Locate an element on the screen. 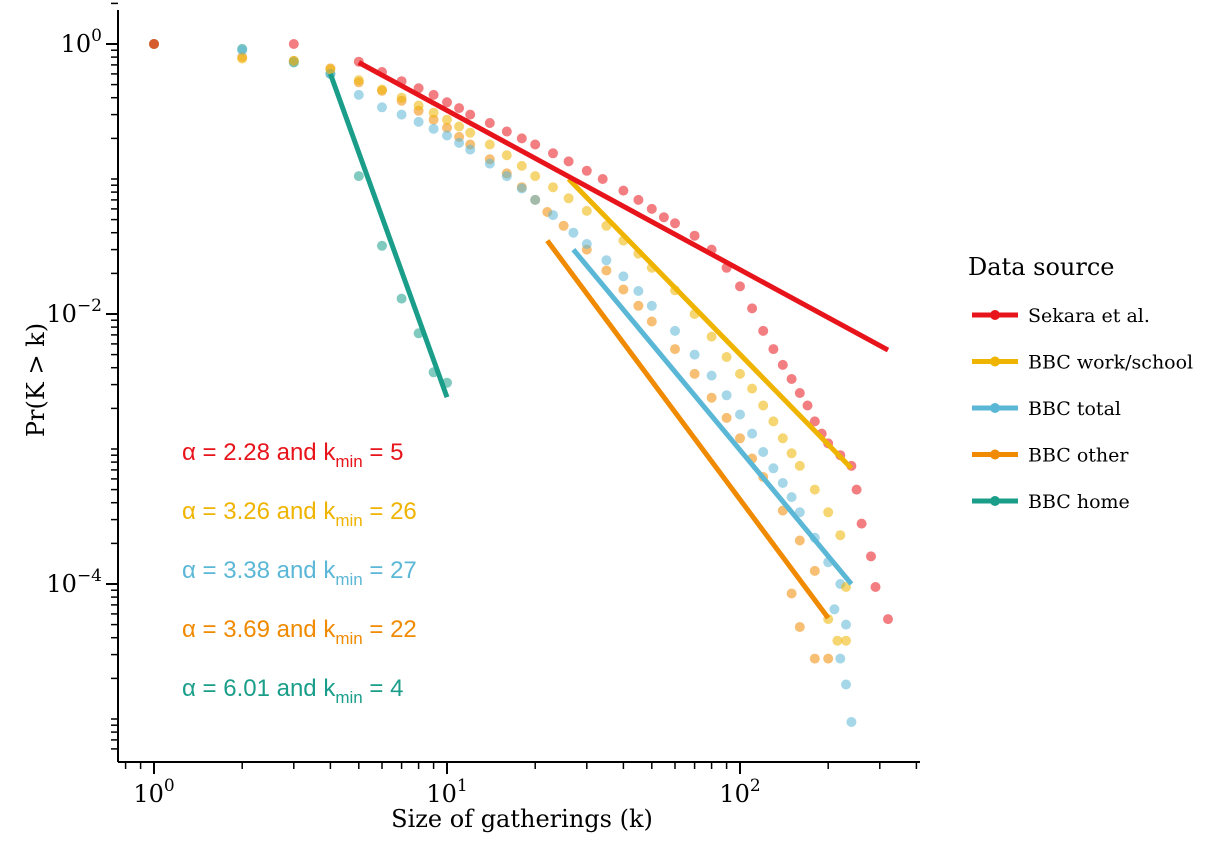  y-tick-label: 10⁰ is located at coordinates (81, 42).